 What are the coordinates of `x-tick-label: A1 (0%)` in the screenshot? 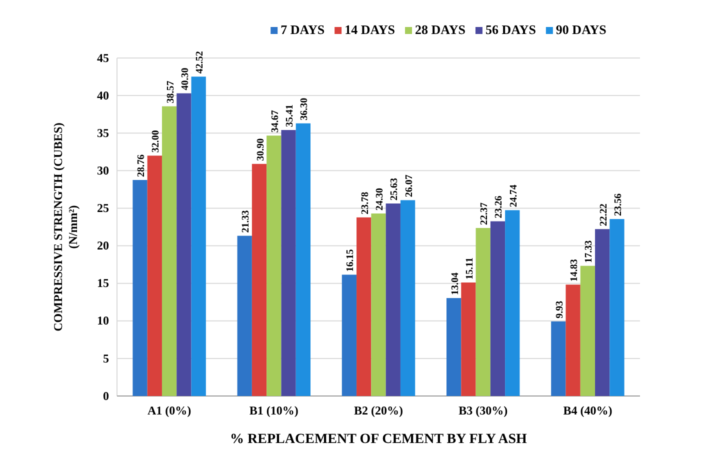 It's located at (169, 411).